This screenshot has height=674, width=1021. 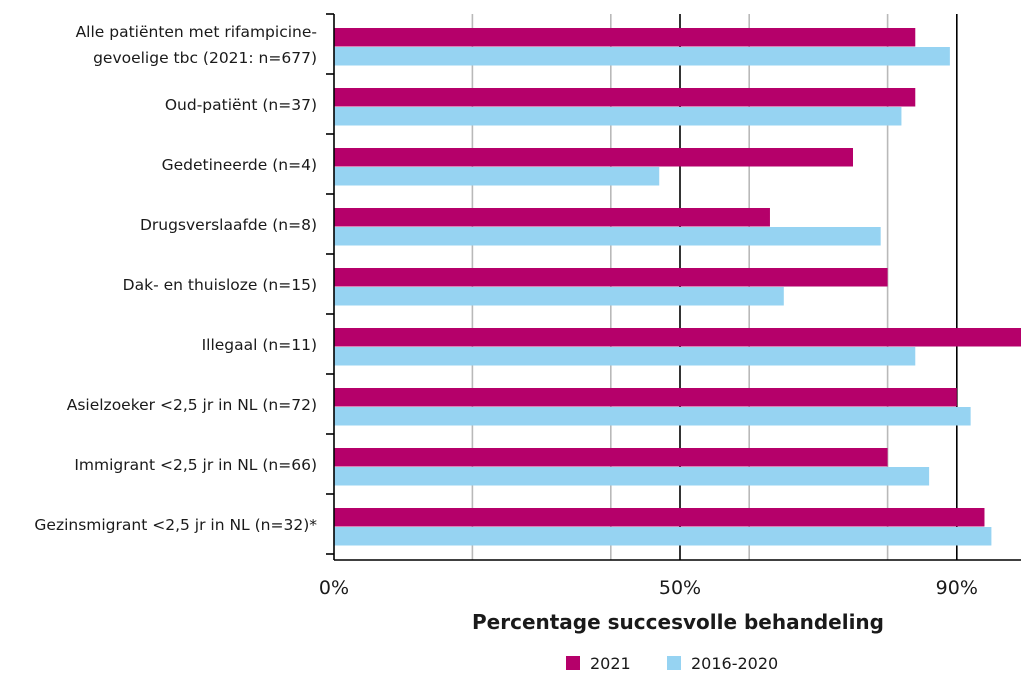 I want to click on tick-labels: 0% 50% 90%, so click(x=648, y=588).